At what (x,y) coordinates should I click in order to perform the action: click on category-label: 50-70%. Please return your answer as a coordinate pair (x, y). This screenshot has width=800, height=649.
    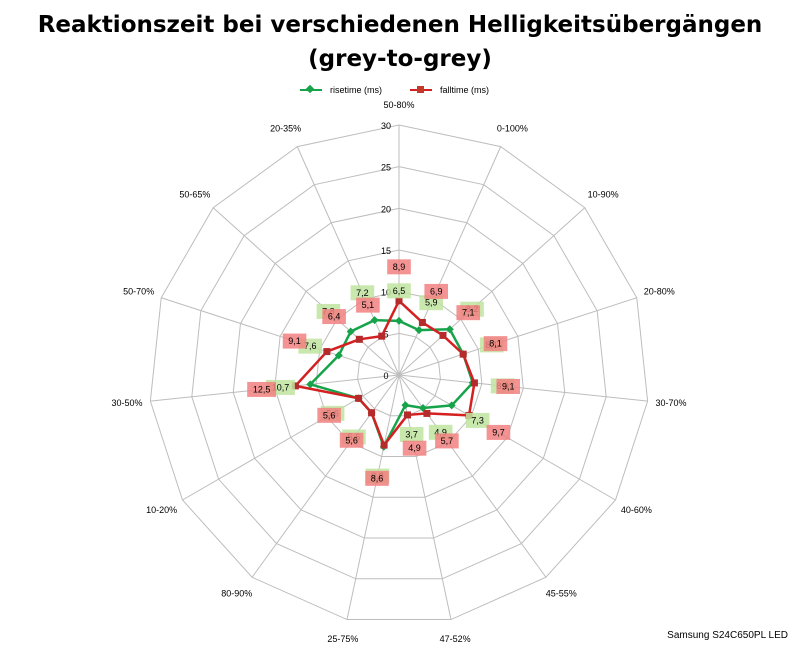
    Looking at the image, I should click on (138, 292).